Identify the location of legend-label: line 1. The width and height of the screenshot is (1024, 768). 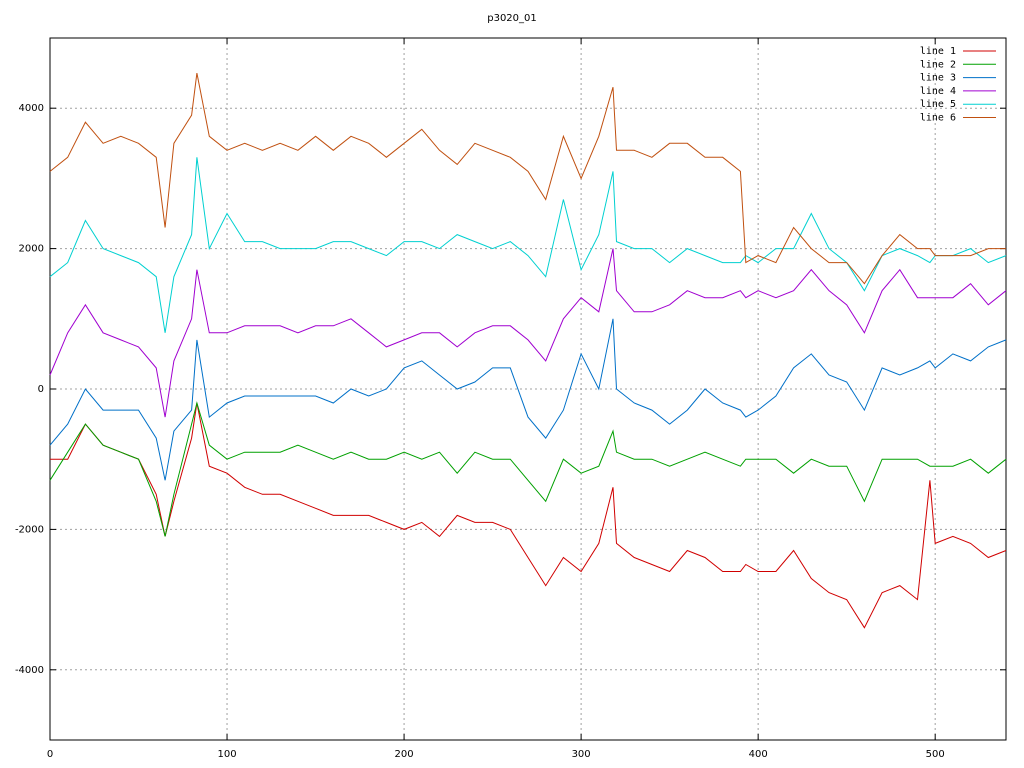
(938, 51).